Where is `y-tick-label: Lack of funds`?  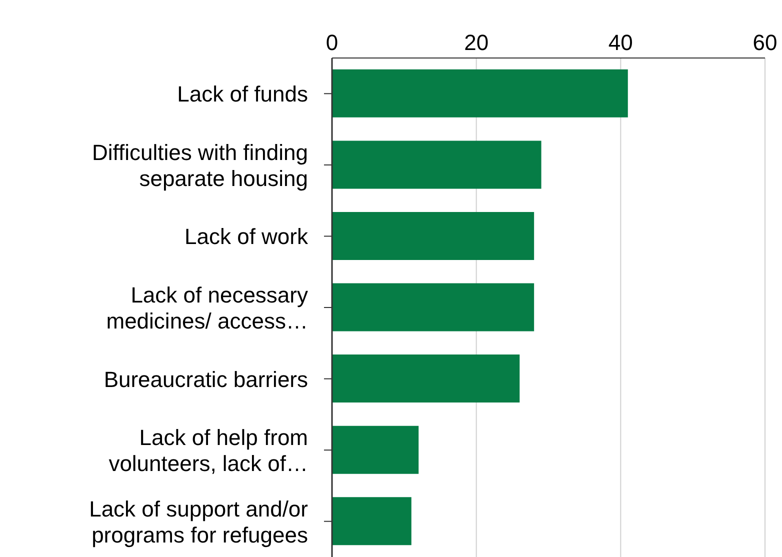
y-tick-label: Lack of funds is located at coordinates (242, 93).